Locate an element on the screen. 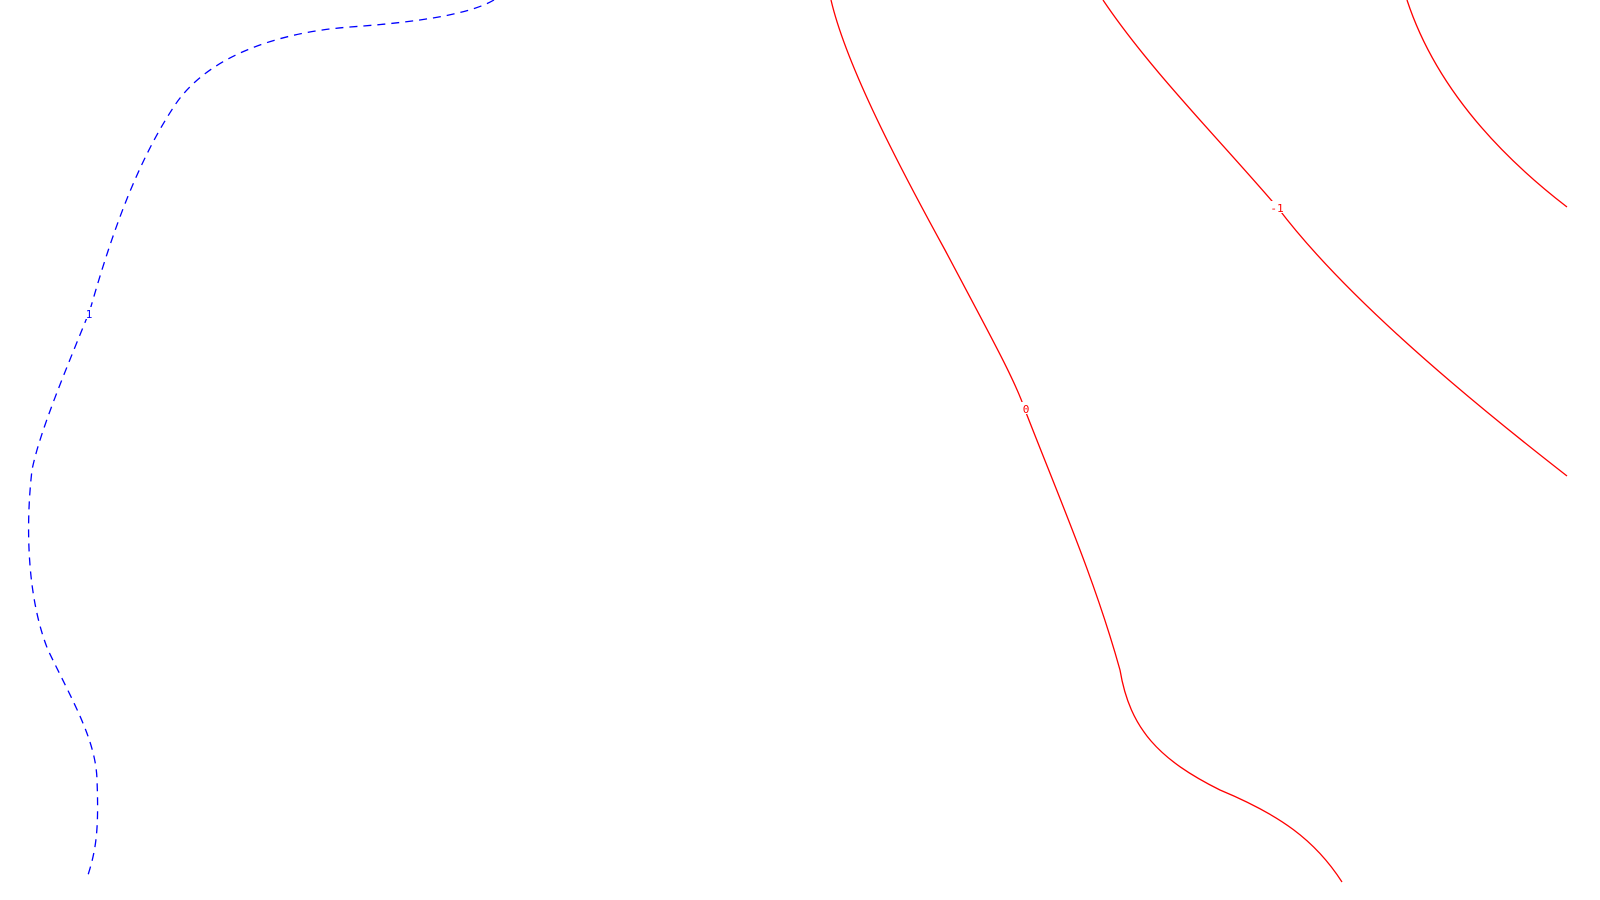 The width and height of the screenshot is (1600, 900). contour-line-level--2 is located at coordinates (1487, 104).